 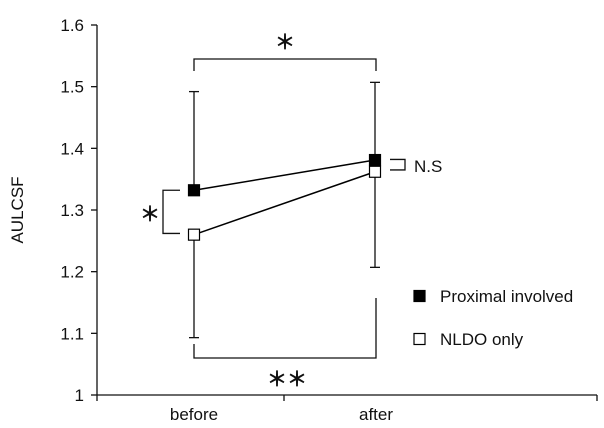 I want to click on y-ticks: 1 1.1 1.2 1.3 1.4 1.5 1.6, so click(x=78, y=210).